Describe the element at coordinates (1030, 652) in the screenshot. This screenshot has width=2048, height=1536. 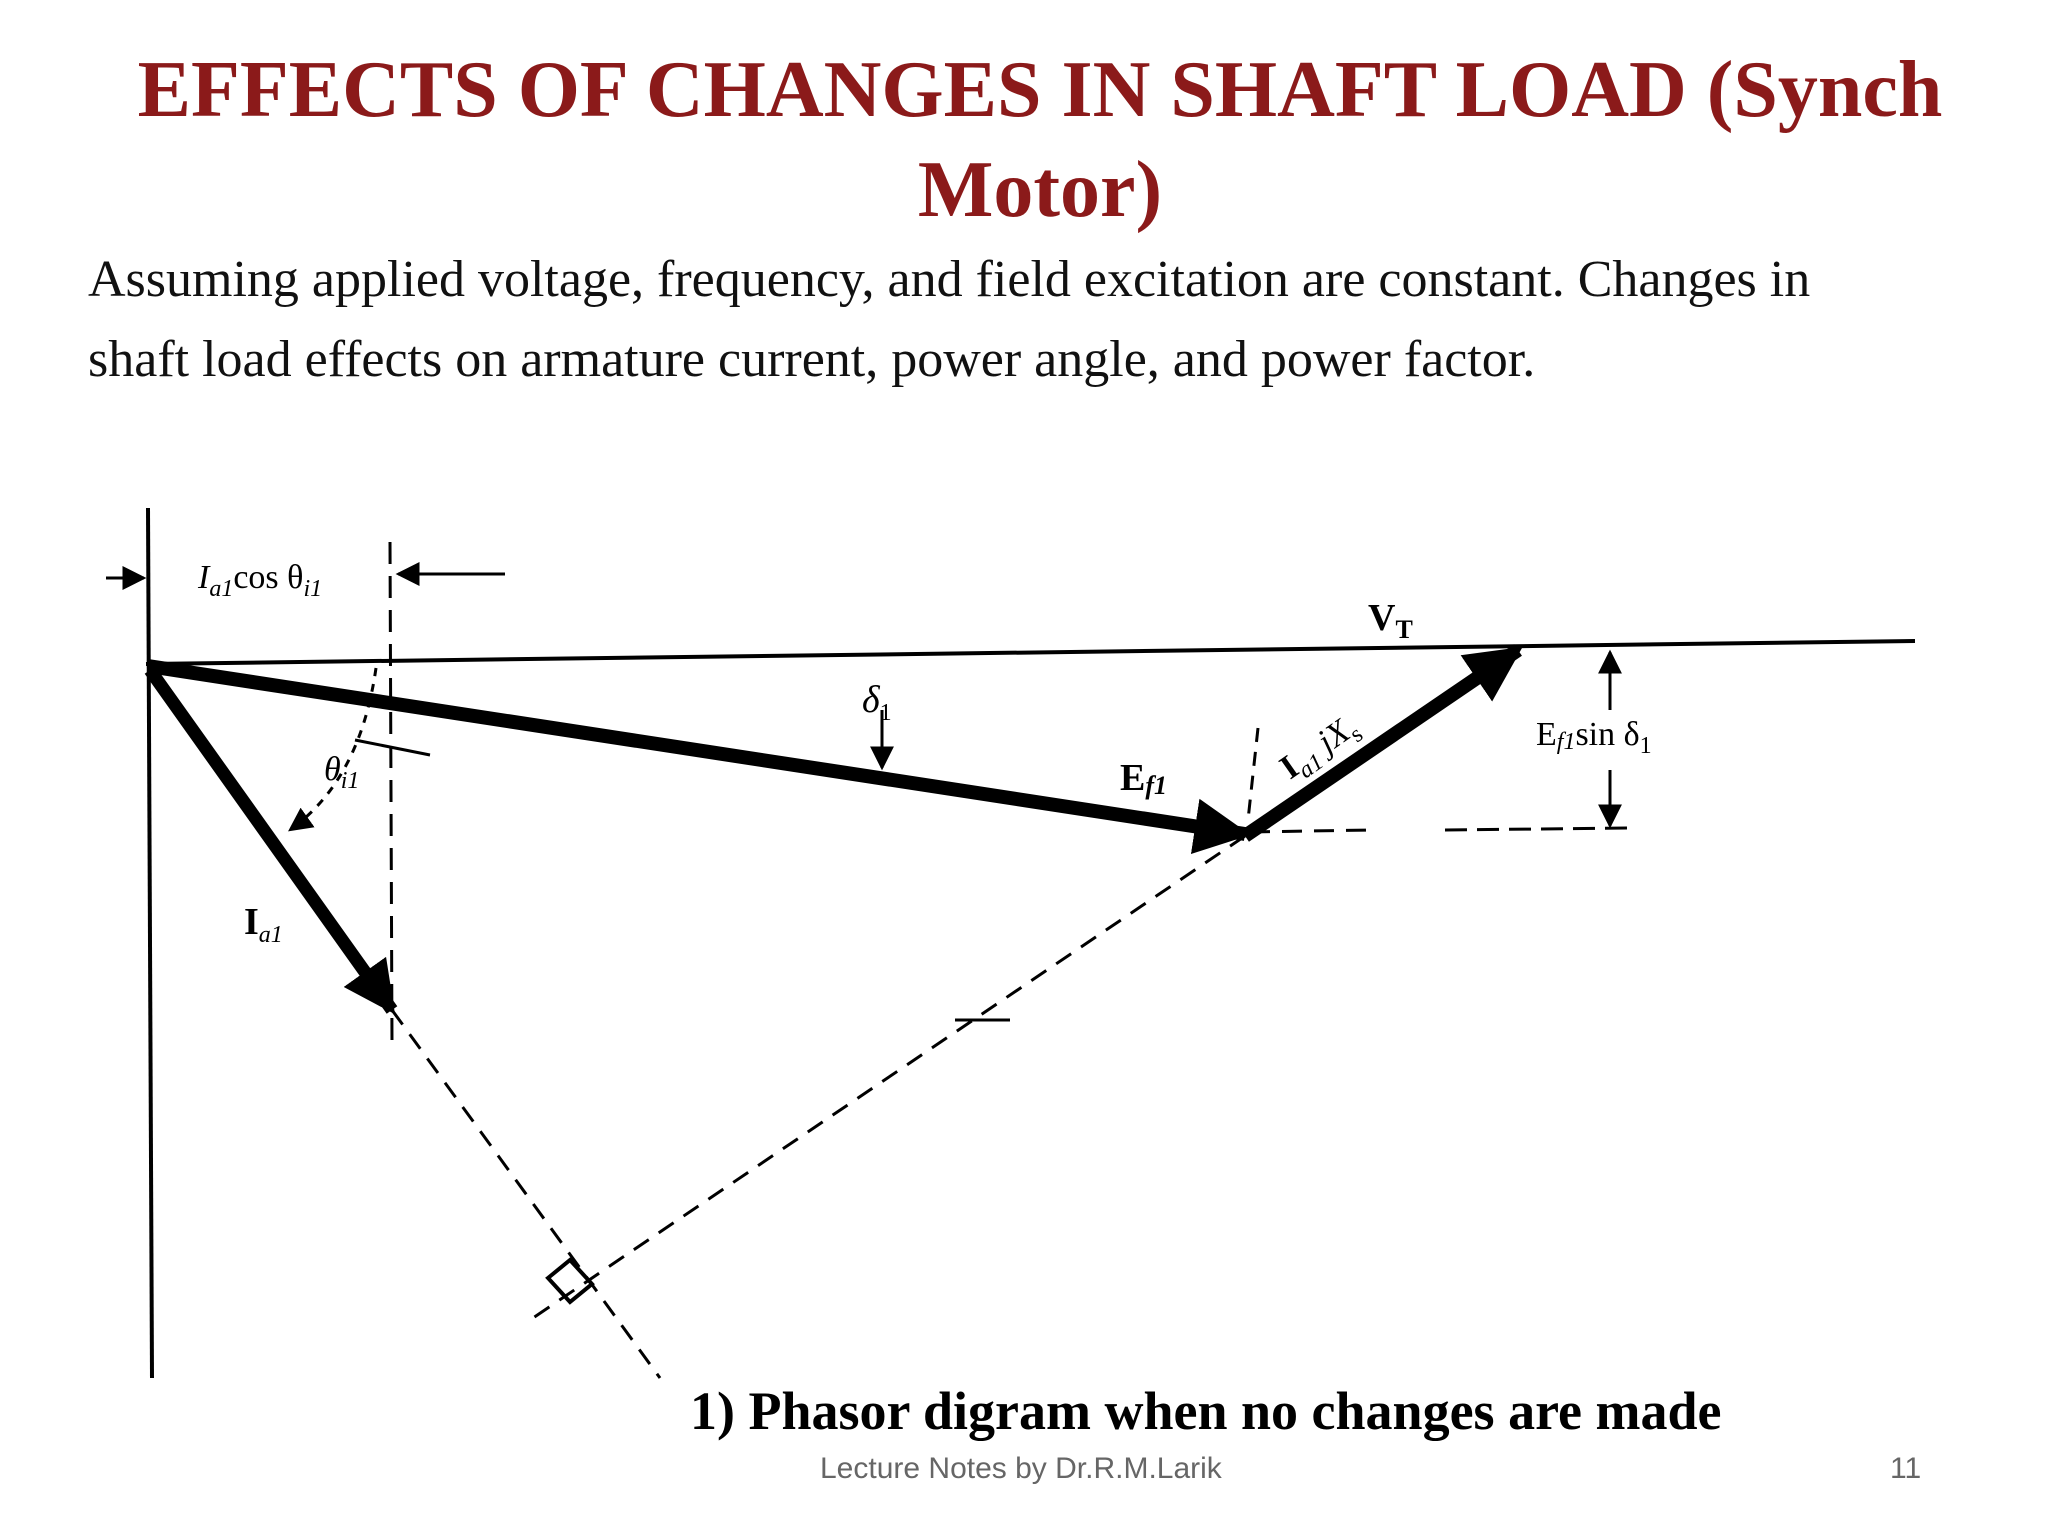
I see `reference-axis-vt-line` at that location.